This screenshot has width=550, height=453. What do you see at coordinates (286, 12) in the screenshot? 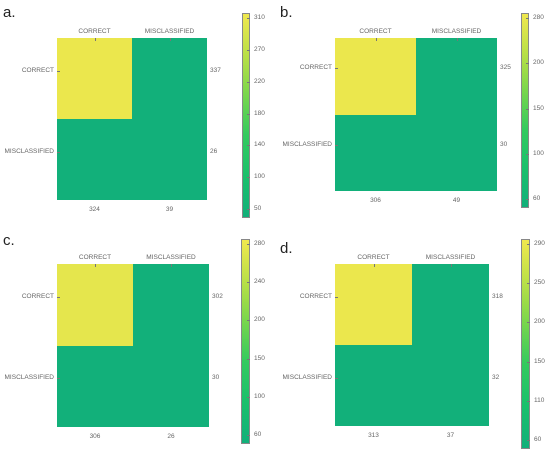
I see `panel-label: b.` at bounding box center [286, 12].